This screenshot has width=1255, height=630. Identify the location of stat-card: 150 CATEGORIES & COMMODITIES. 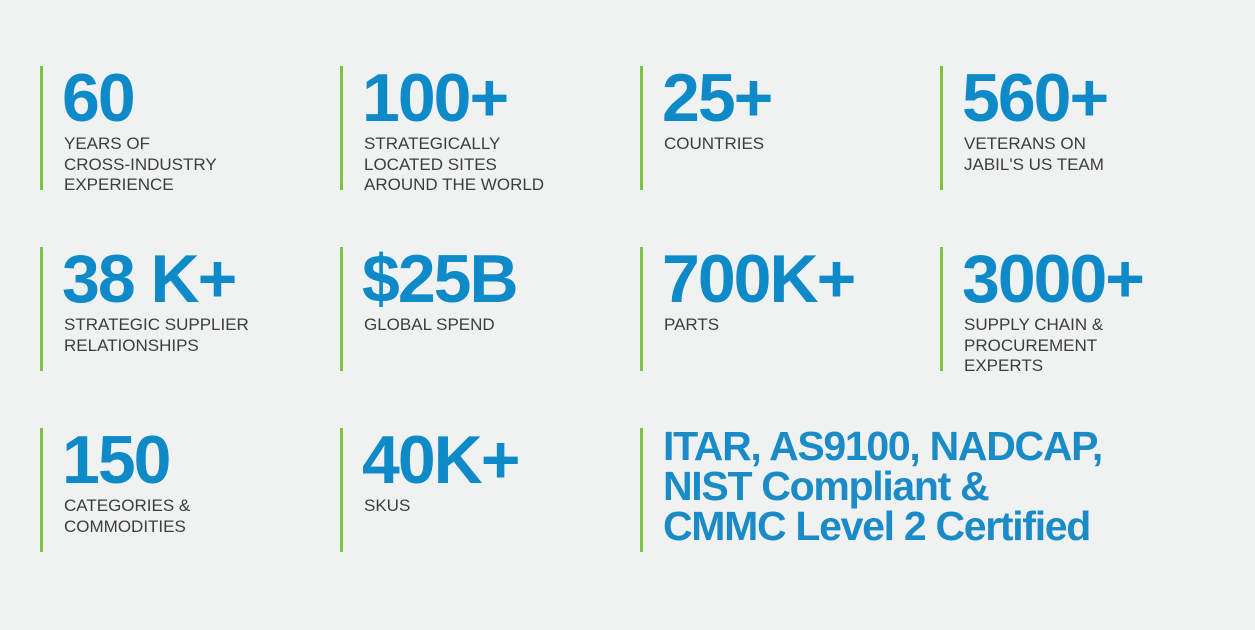
(185, 487).